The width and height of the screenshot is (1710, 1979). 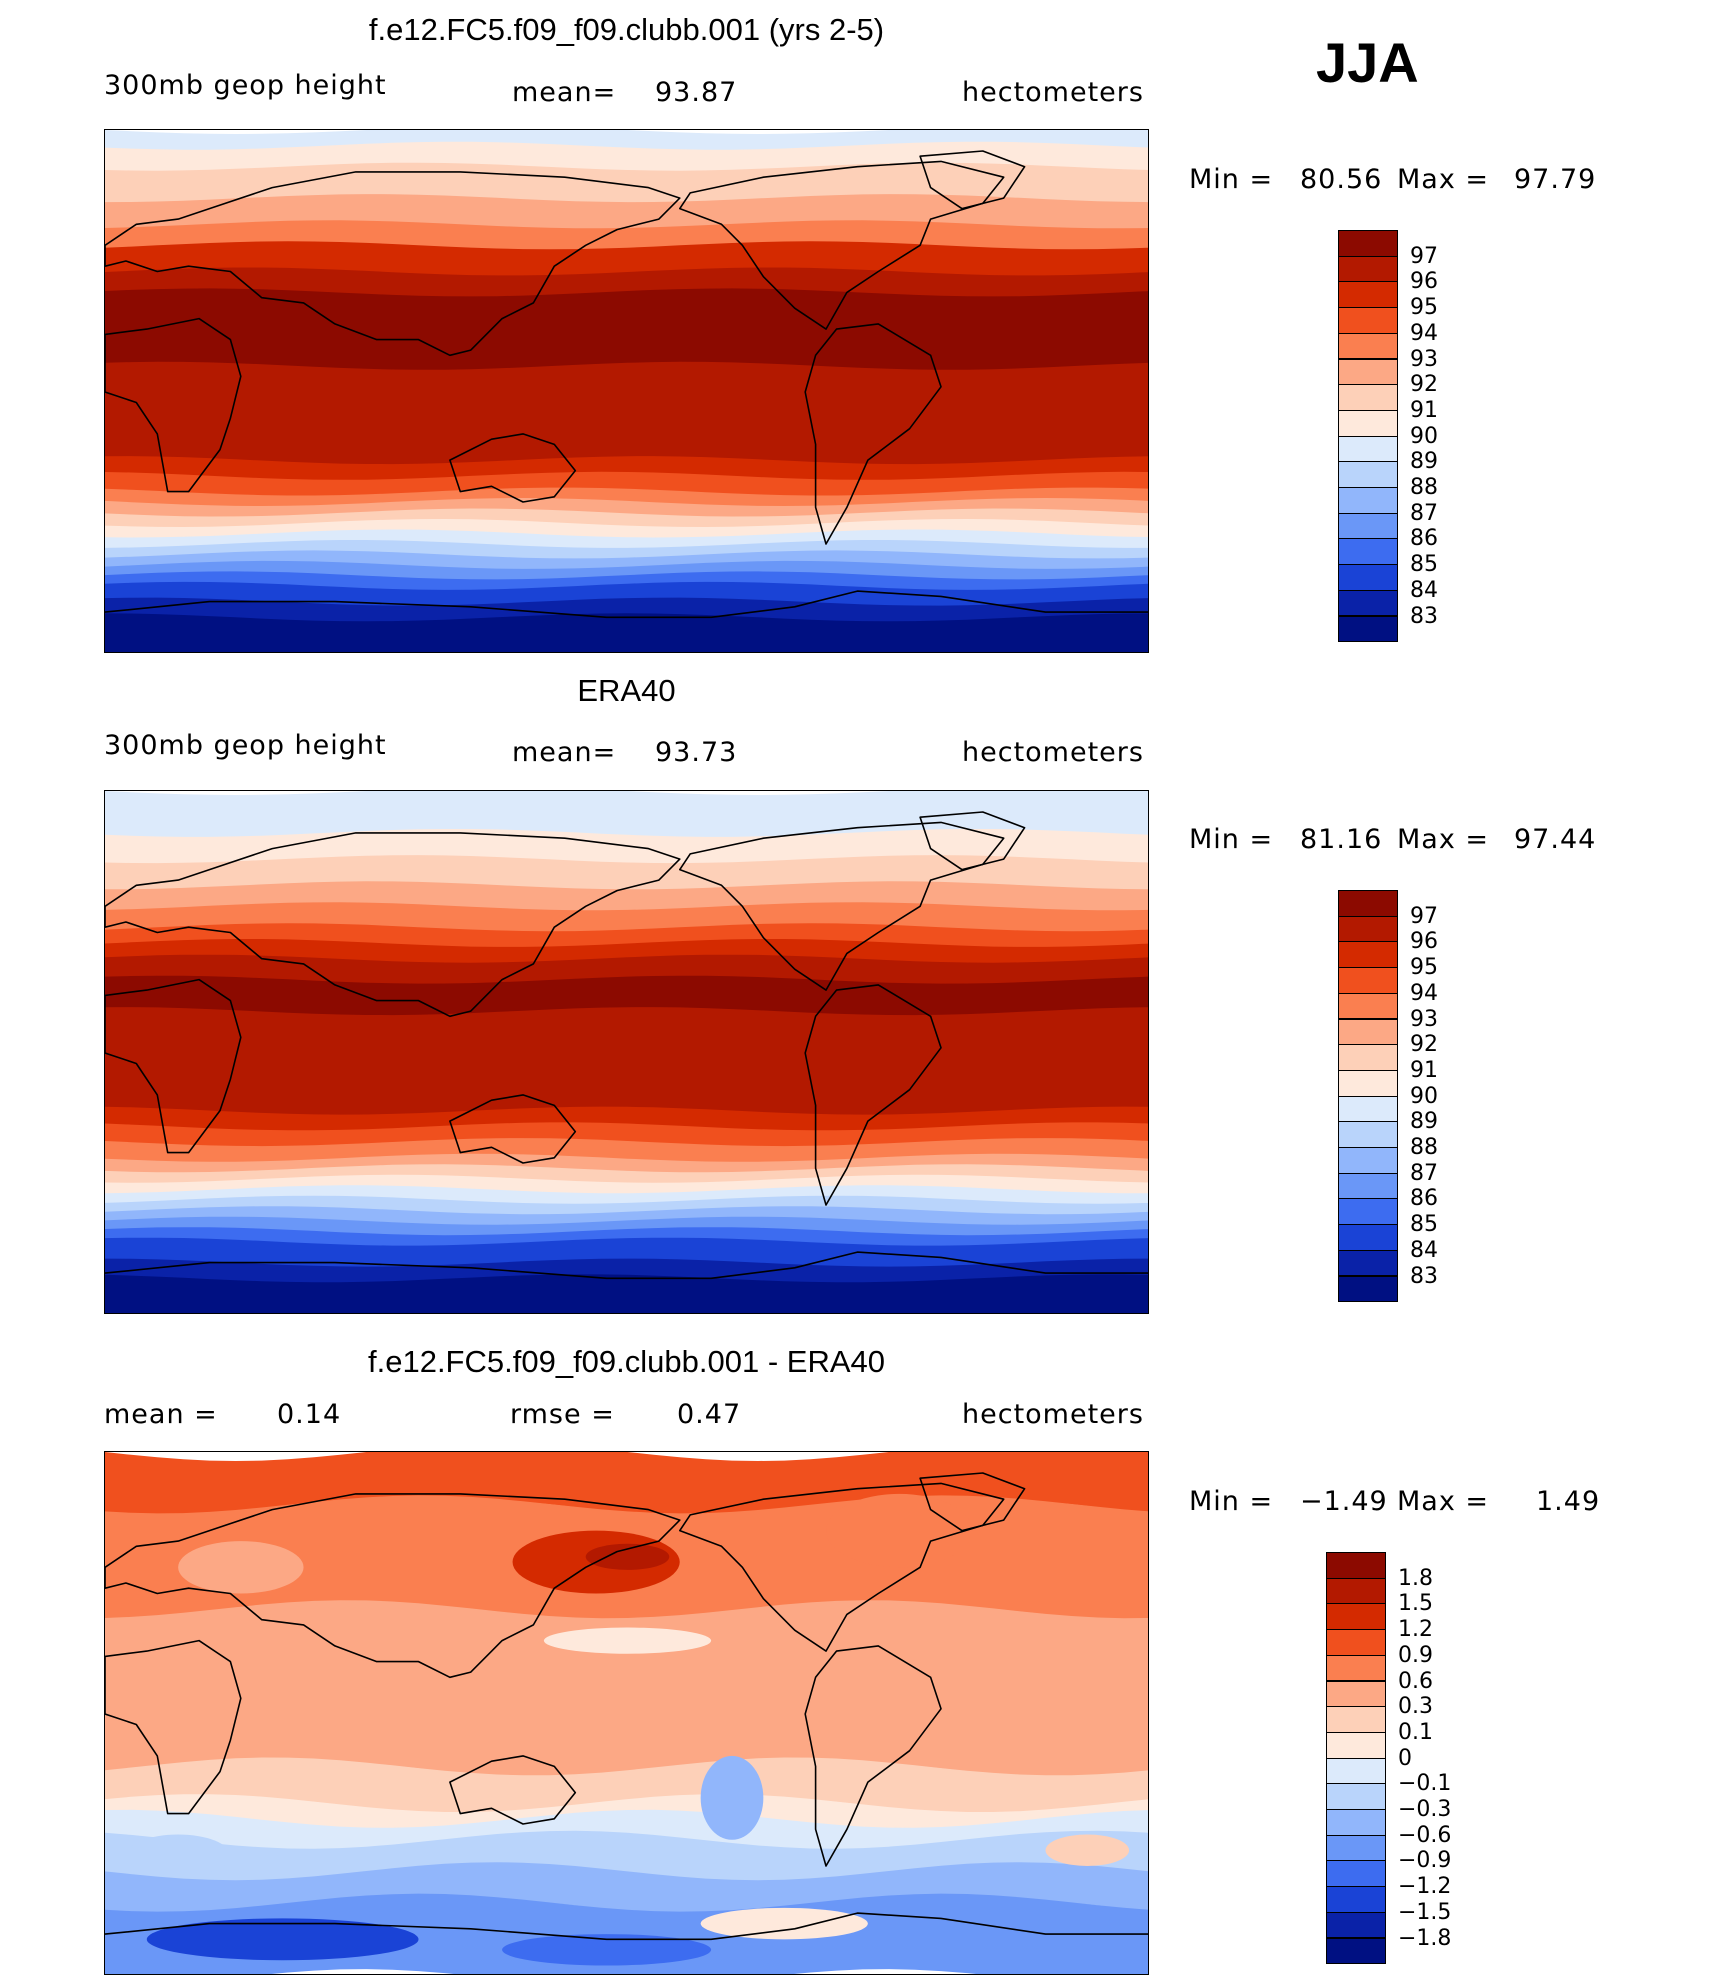 I want to click on panel-1-max-value: 97.79, so click(x=1555, y=179).